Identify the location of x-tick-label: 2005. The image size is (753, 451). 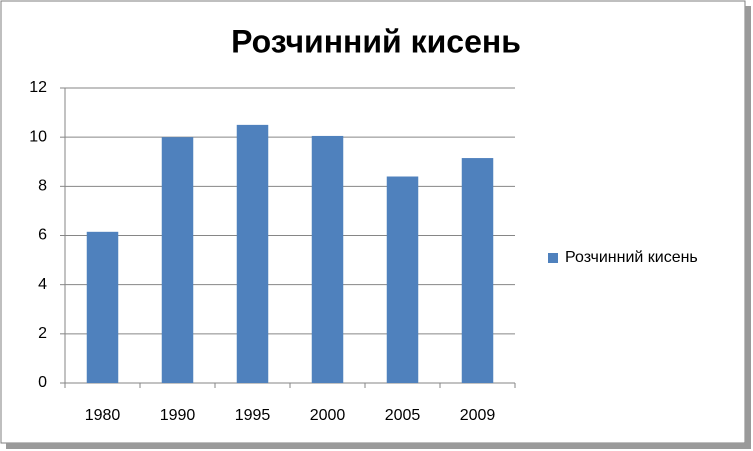
(403, 415).